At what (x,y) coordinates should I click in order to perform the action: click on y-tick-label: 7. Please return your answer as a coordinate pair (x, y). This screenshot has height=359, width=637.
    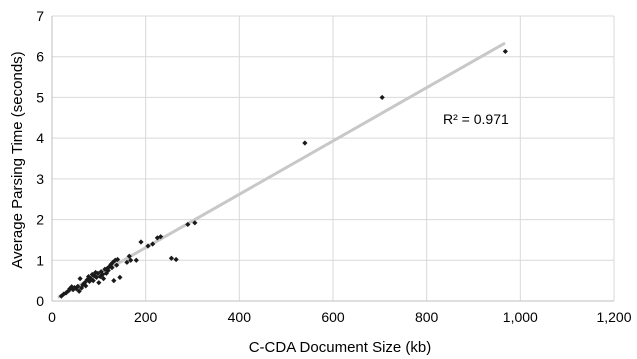
    Looking at the image, I should click on (40, 16).